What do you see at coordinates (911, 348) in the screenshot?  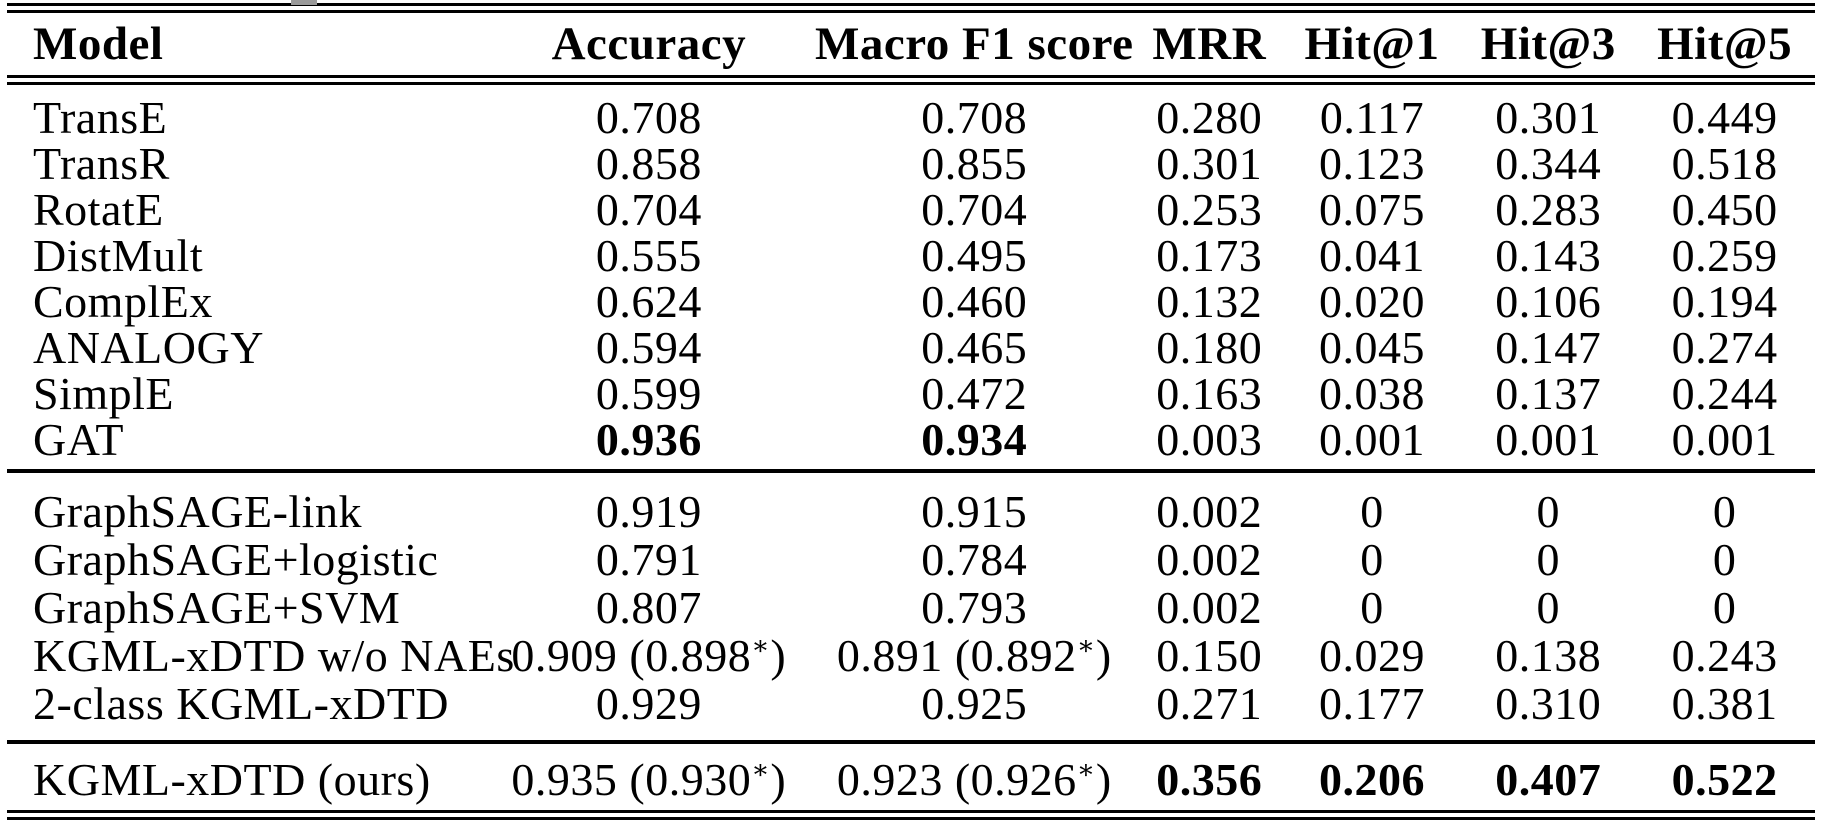 I see `table-row: ANALOGY 0.594 0.465 0.180 0.045 0.147 0.274` at bounding box center [911, 348].